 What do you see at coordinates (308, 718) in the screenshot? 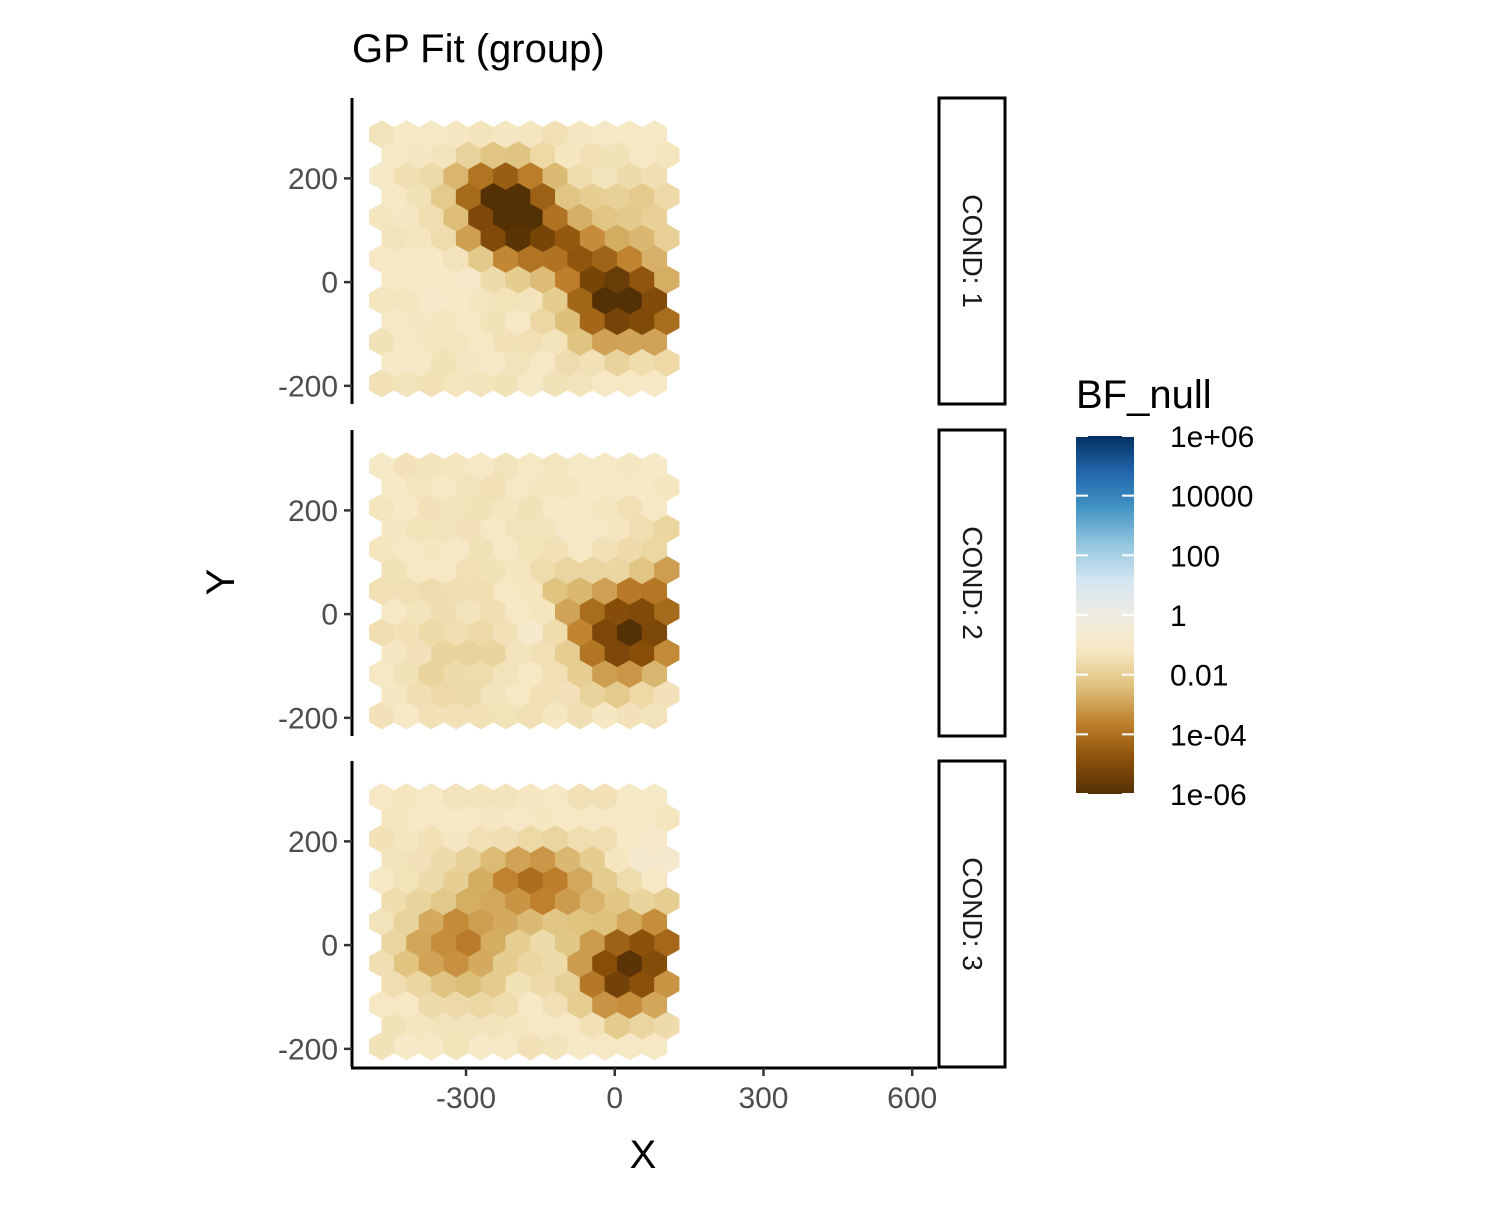
I see `y-tick-label: -200` at bounding box center [308, 718].